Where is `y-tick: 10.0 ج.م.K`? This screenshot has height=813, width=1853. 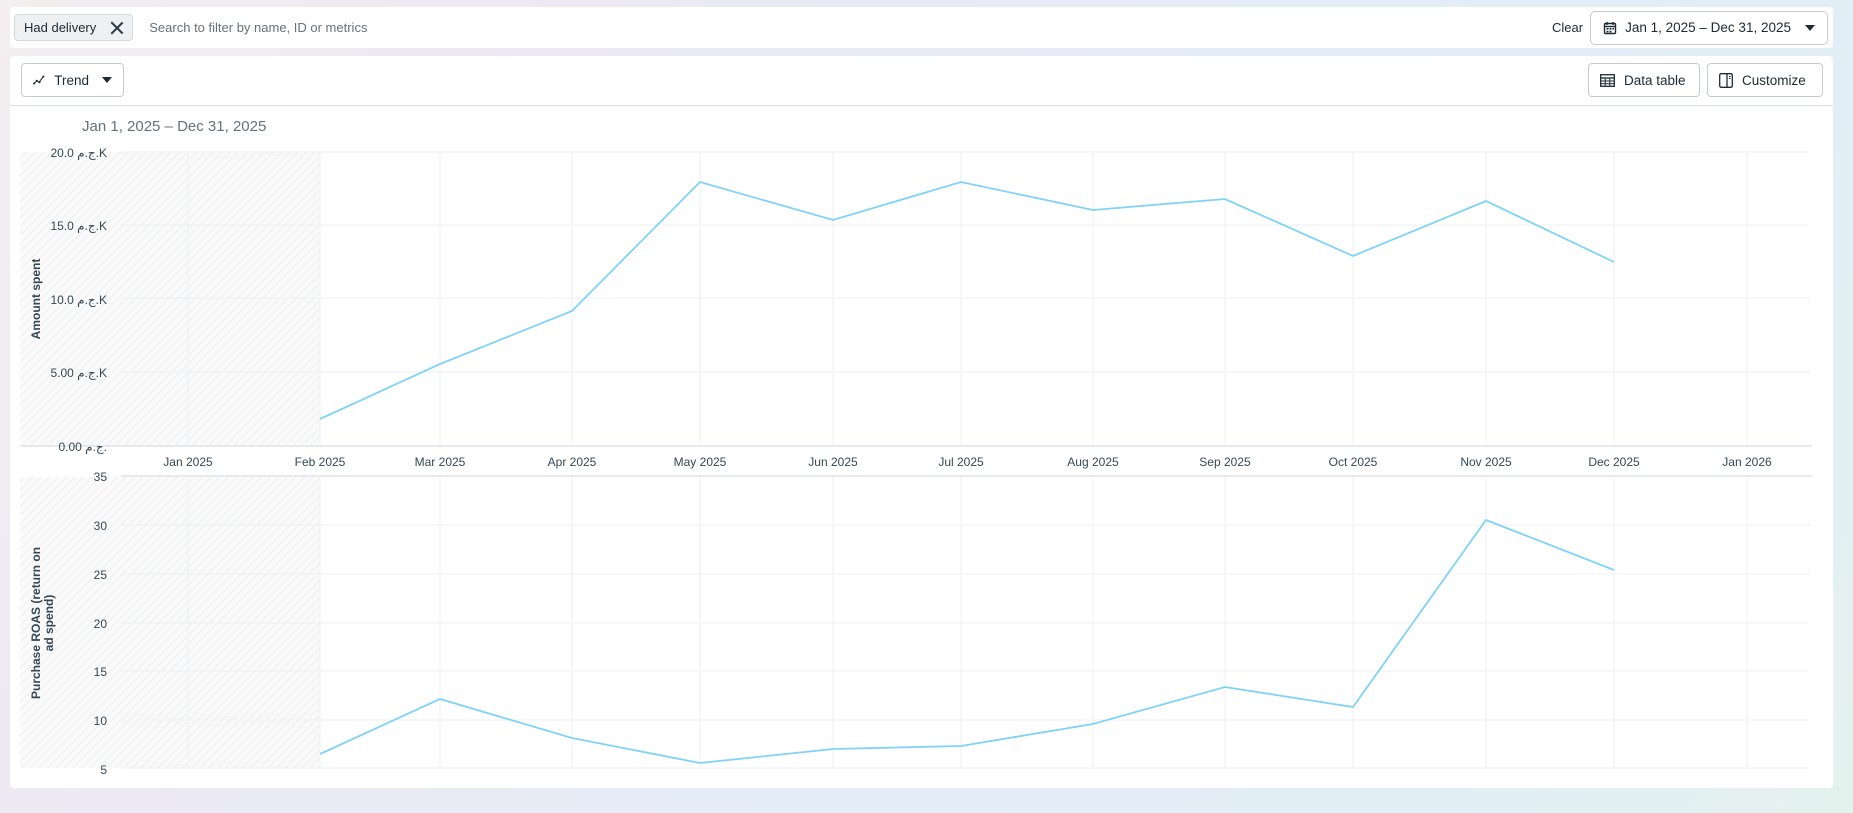
y-tick: 10.0 ج.م.K is located at coordinates (78, 300).